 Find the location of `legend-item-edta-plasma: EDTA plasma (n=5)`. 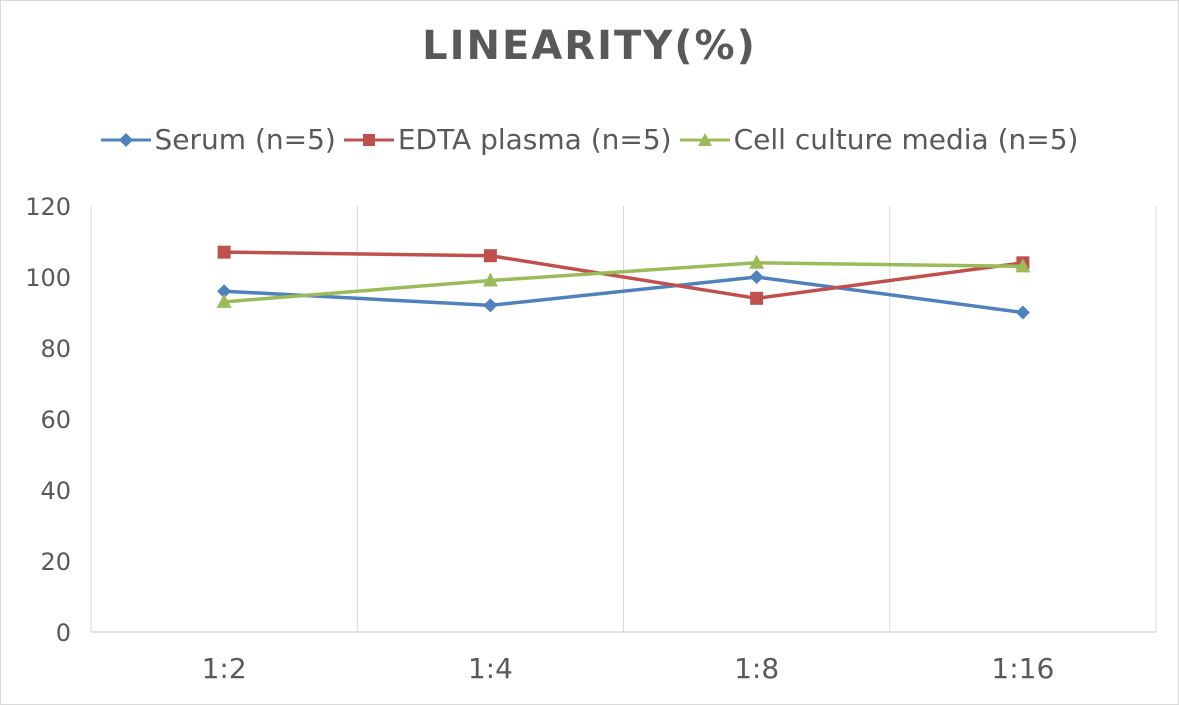

legend-item-edta-plasma: EDTA plasma (n=5) is located at coordinates (507, 139).